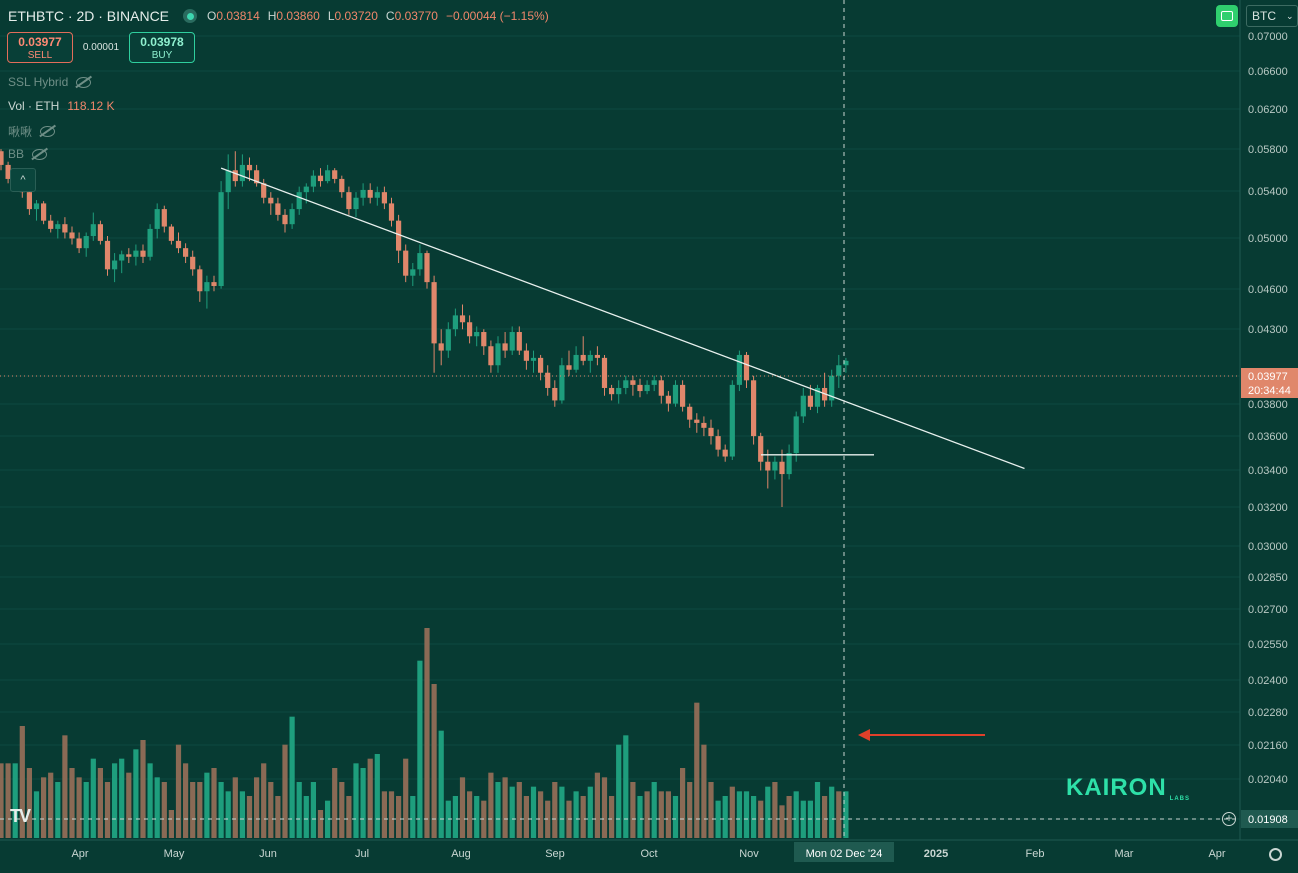  I want to click on y-tick-label: 0.02280, so click(1268, 713).